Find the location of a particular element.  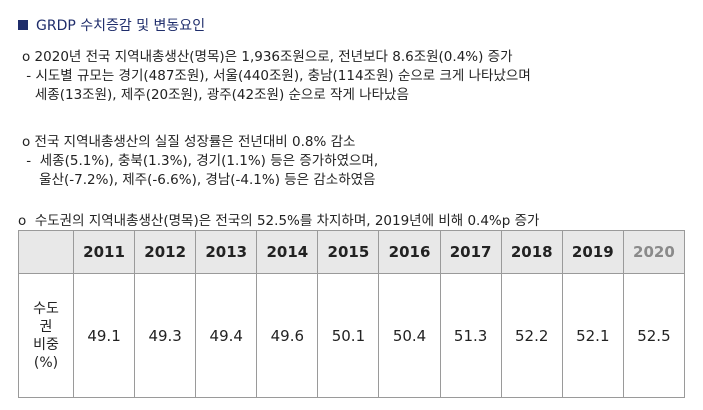

year-header: 2014 is located at coordinates (287, 252).